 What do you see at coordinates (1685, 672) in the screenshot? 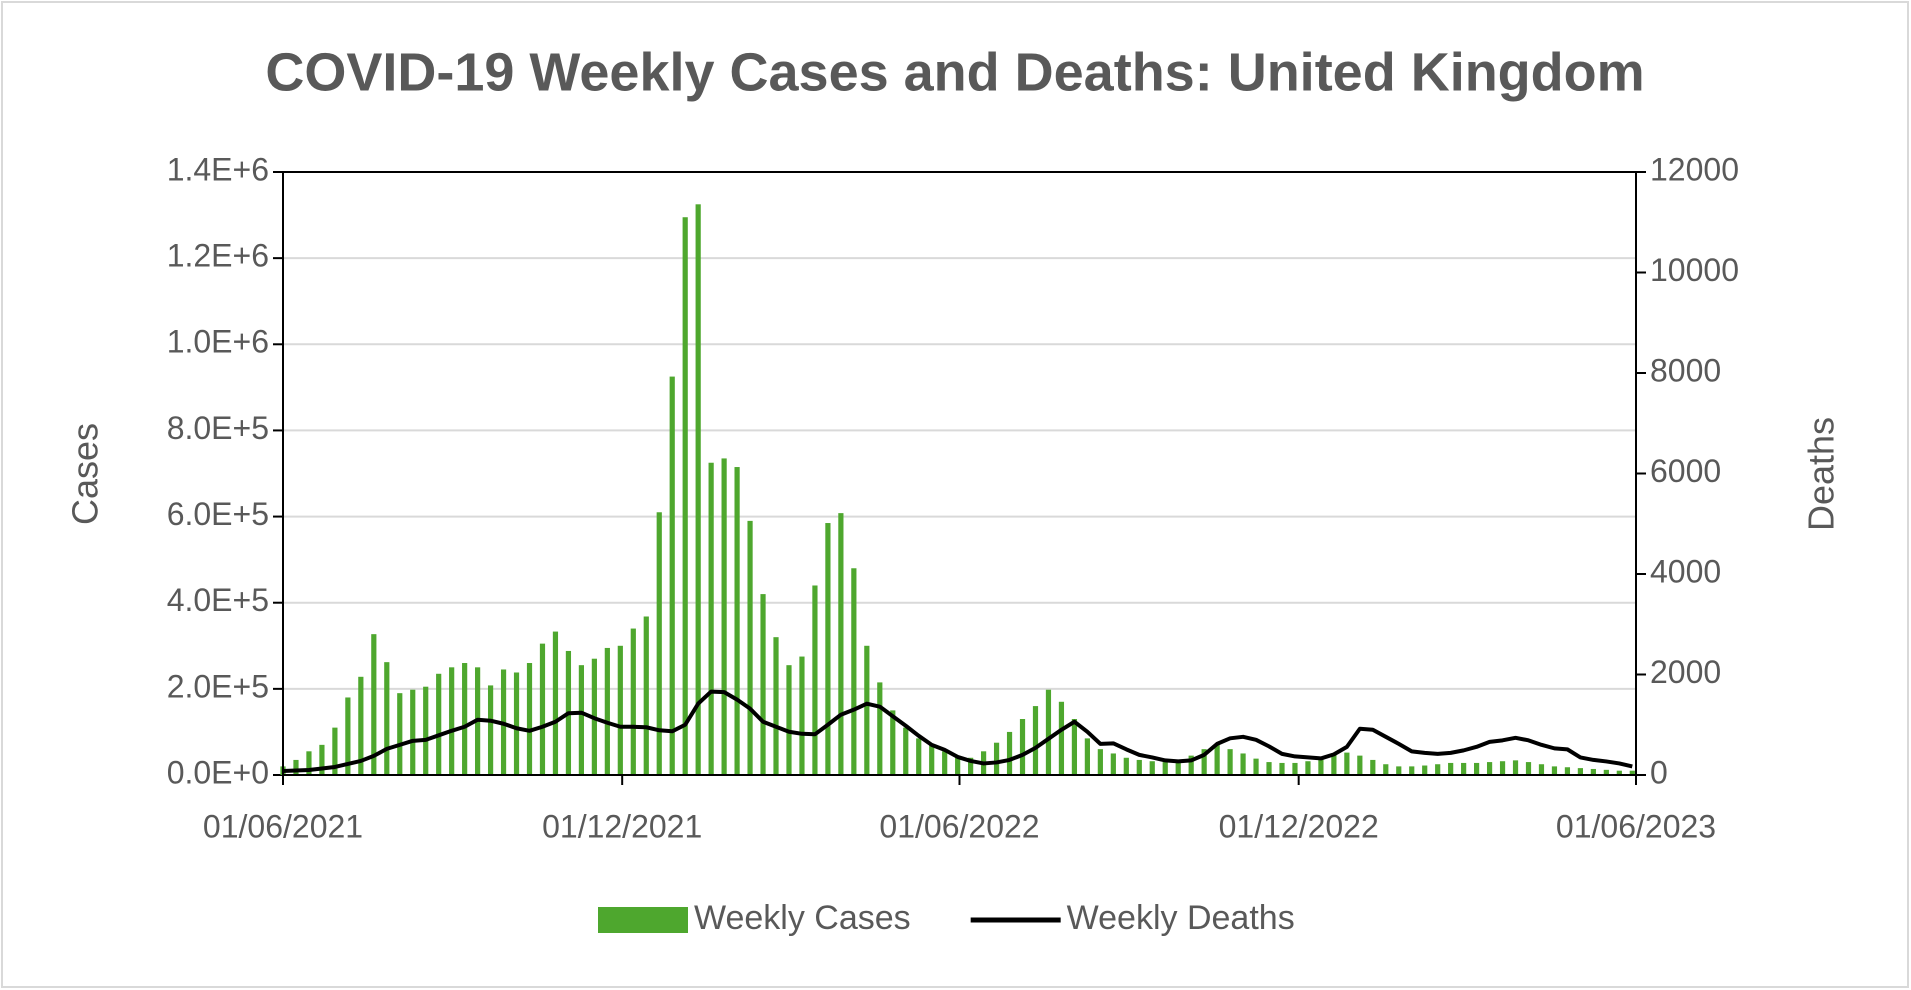
I see `y2-tick-label: 2000` at bounding box center [1685, 672].